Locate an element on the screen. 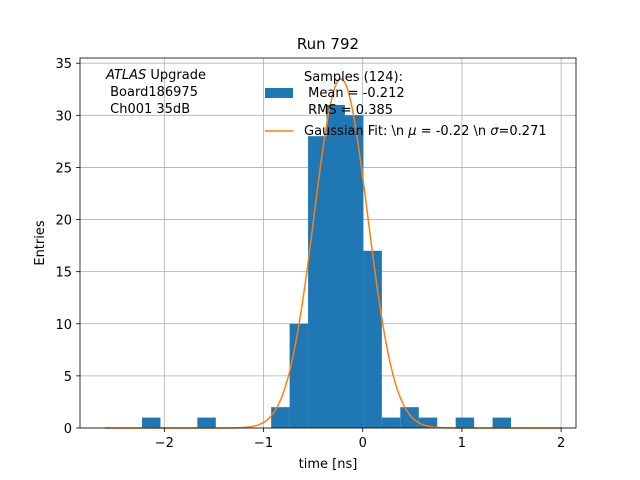  y-tick-label: 0 is located at coordinates (68, 429).